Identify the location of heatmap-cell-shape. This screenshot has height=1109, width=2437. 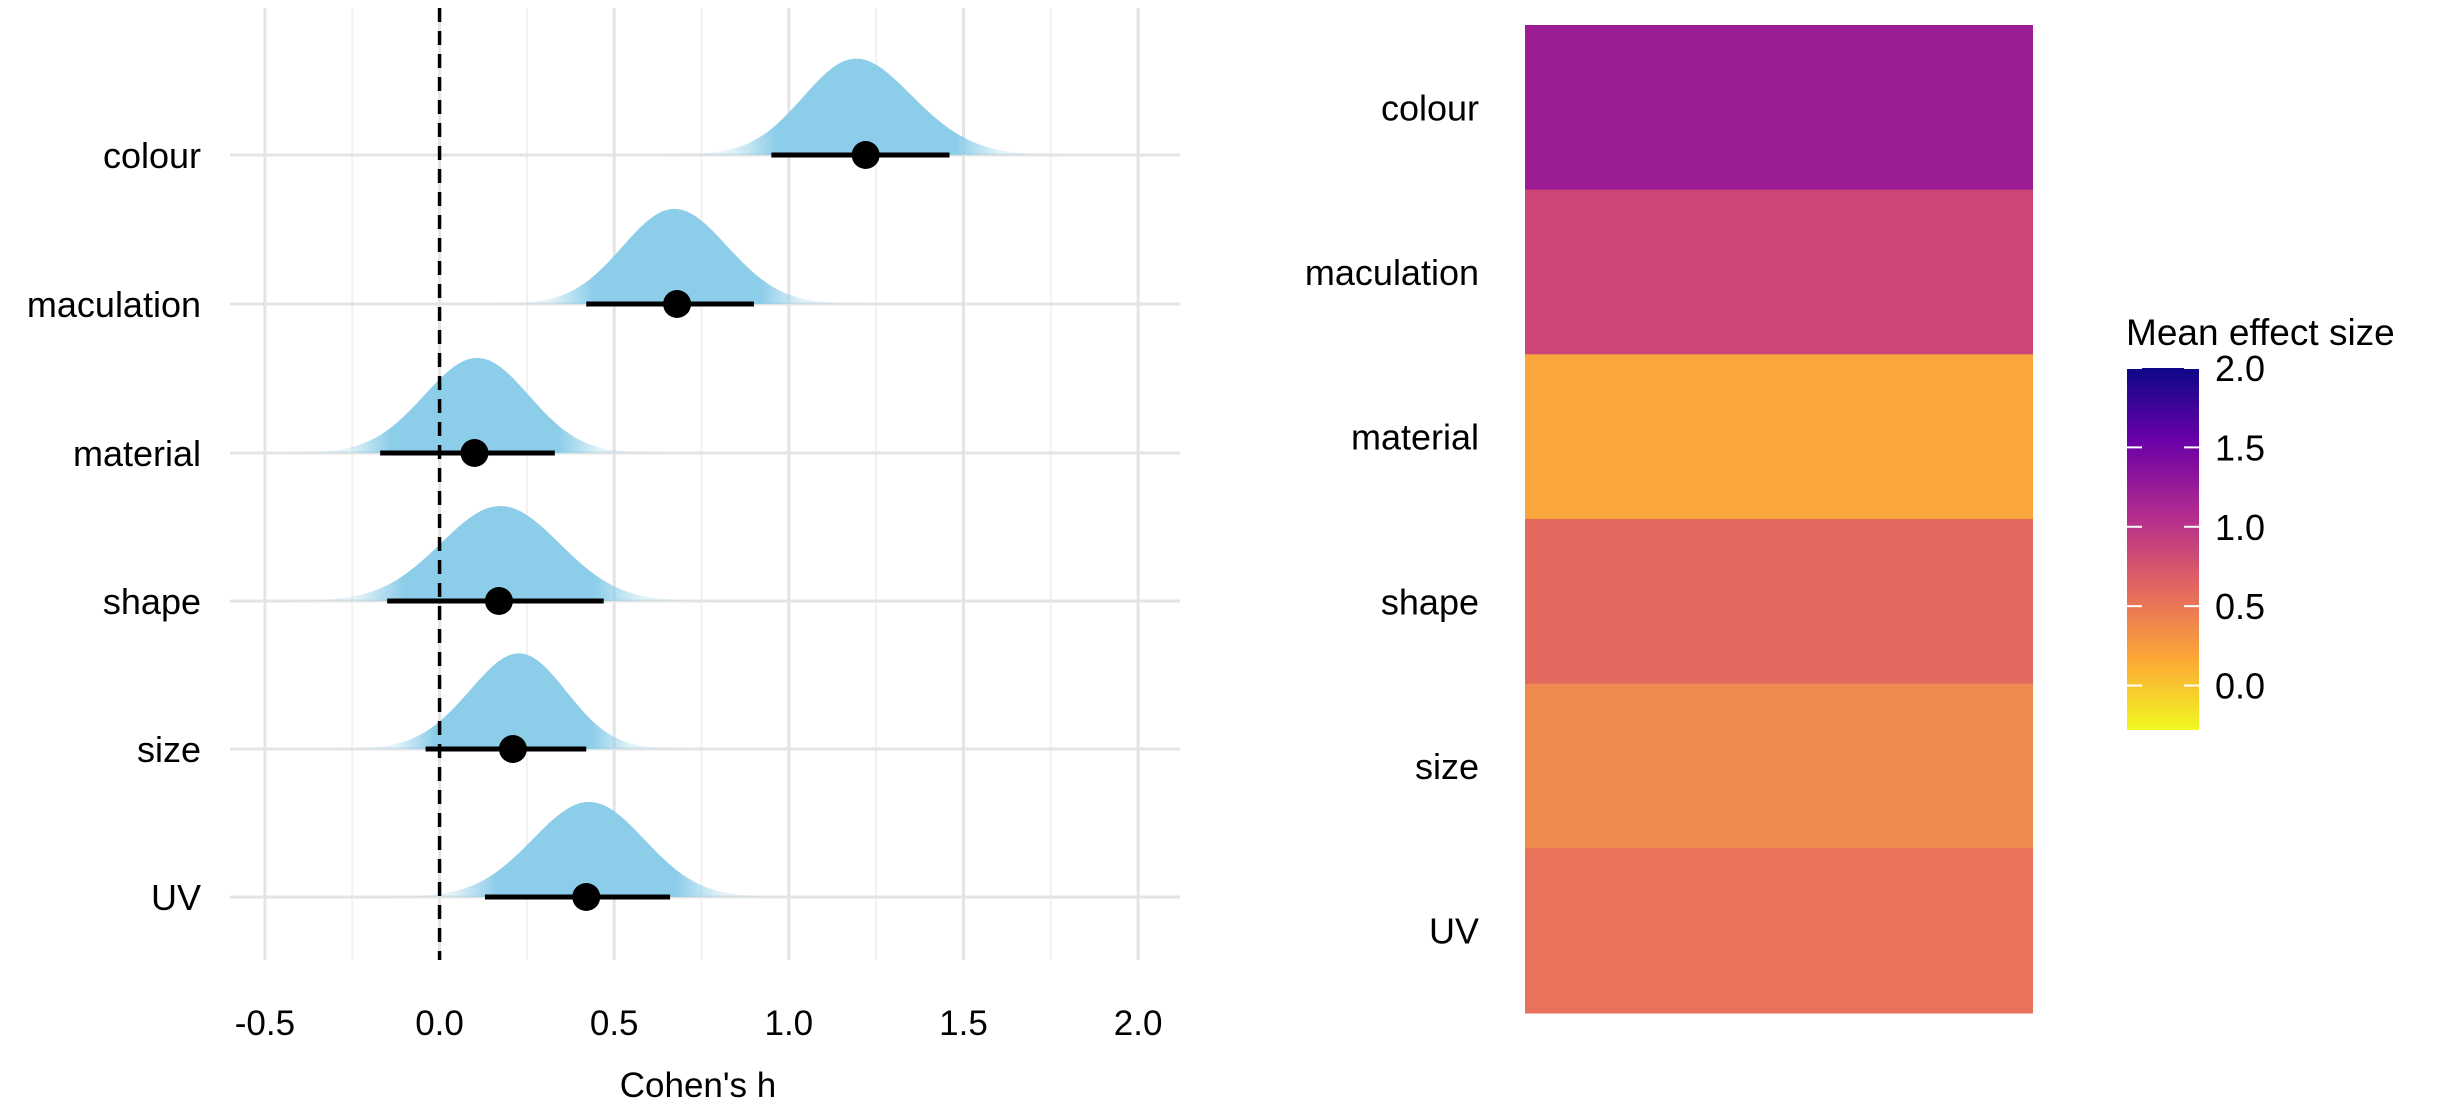
(1779, 602).